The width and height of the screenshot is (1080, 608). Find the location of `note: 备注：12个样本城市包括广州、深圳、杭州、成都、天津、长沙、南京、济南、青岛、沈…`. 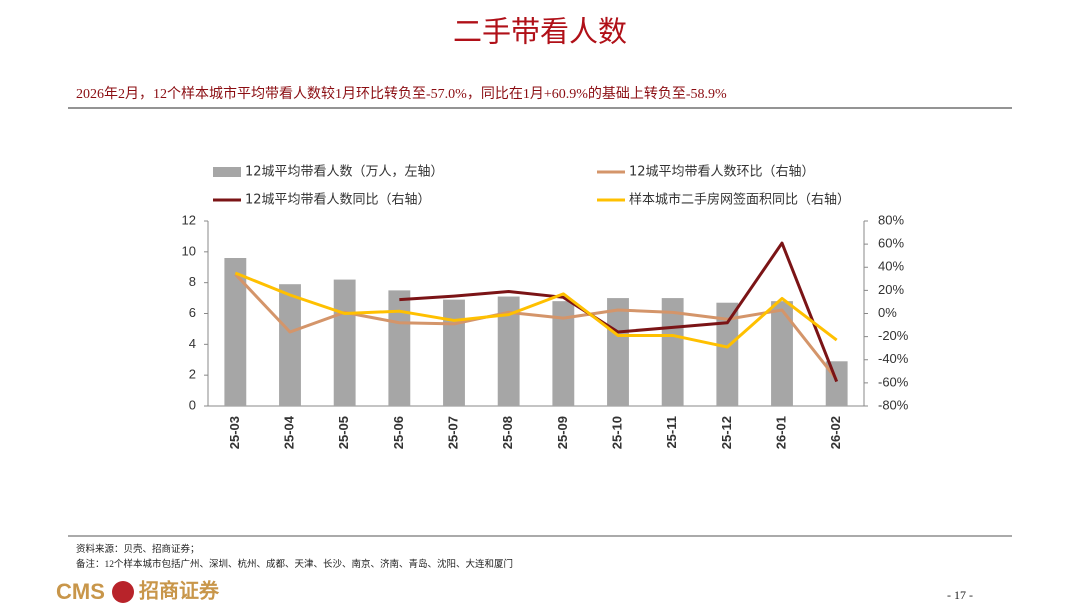

note: 备注：12个样本城市包括广州、深圳、杭州、成都、天津、长沙、南京、济南、青岛、沈… is located at coordinates (294, 564).